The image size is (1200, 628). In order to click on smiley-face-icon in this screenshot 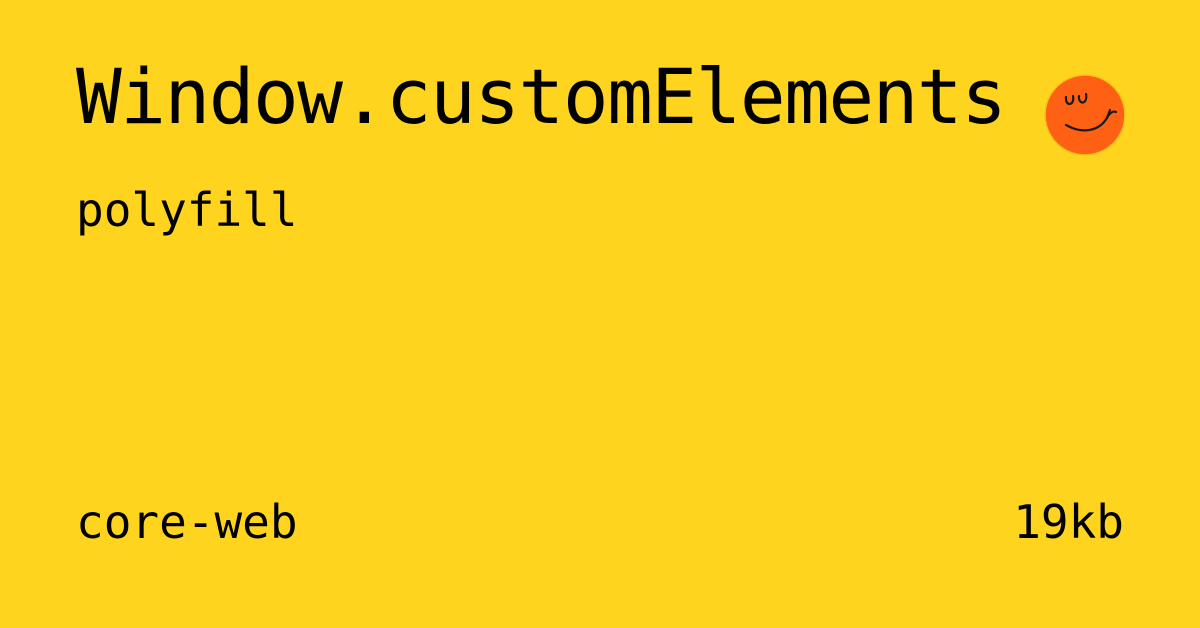, I will do `click(1085, 115)`.